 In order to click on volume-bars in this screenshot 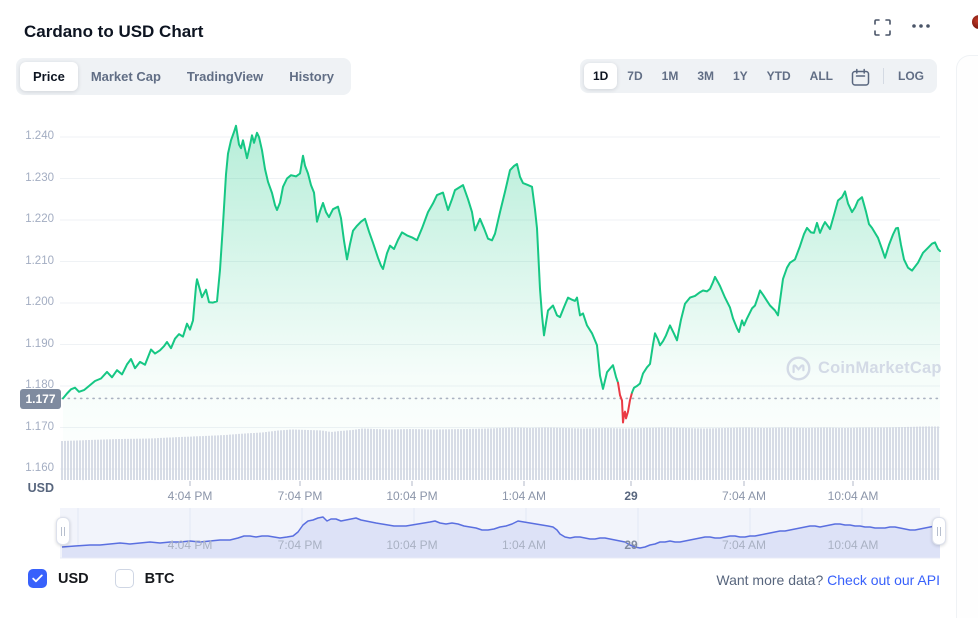, I will do `click(500, 453)`.